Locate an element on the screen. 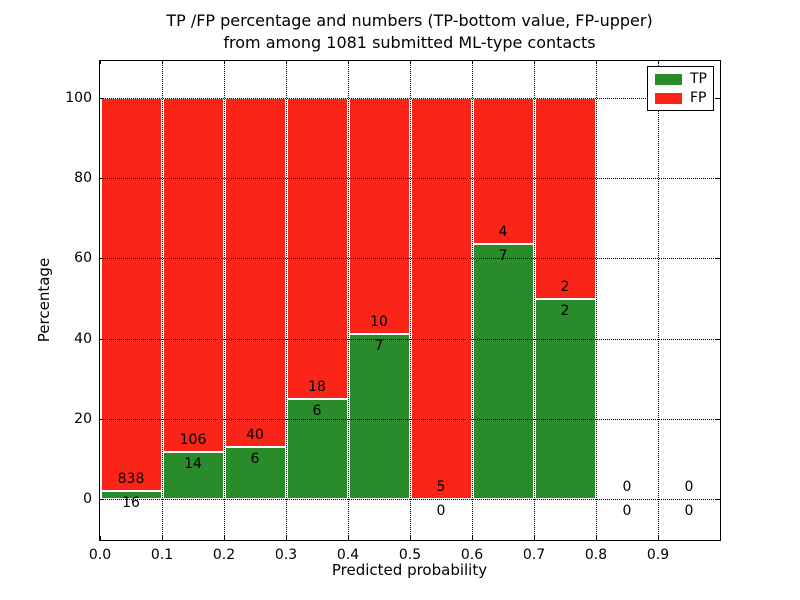 This screenshot has width=800, height=600. fp-count-label: 5 is located at coordinates (441, 487).